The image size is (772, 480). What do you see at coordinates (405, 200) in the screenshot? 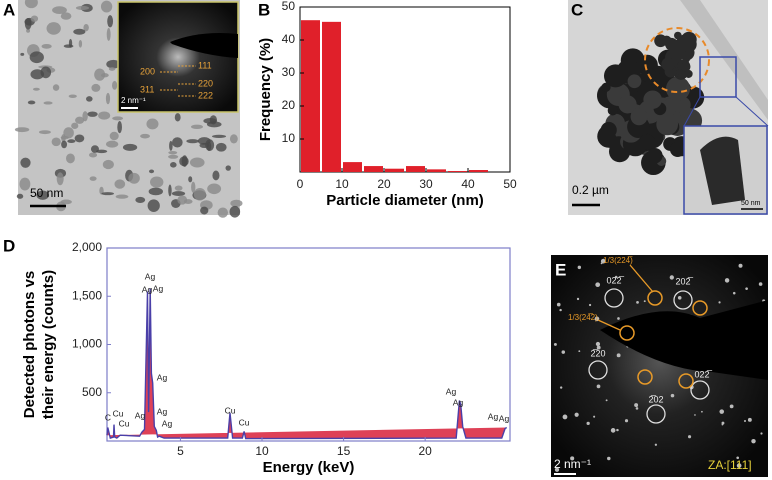
I see `x-axis-label: Particle diameter (nm)` at bounding box center [405, 200].